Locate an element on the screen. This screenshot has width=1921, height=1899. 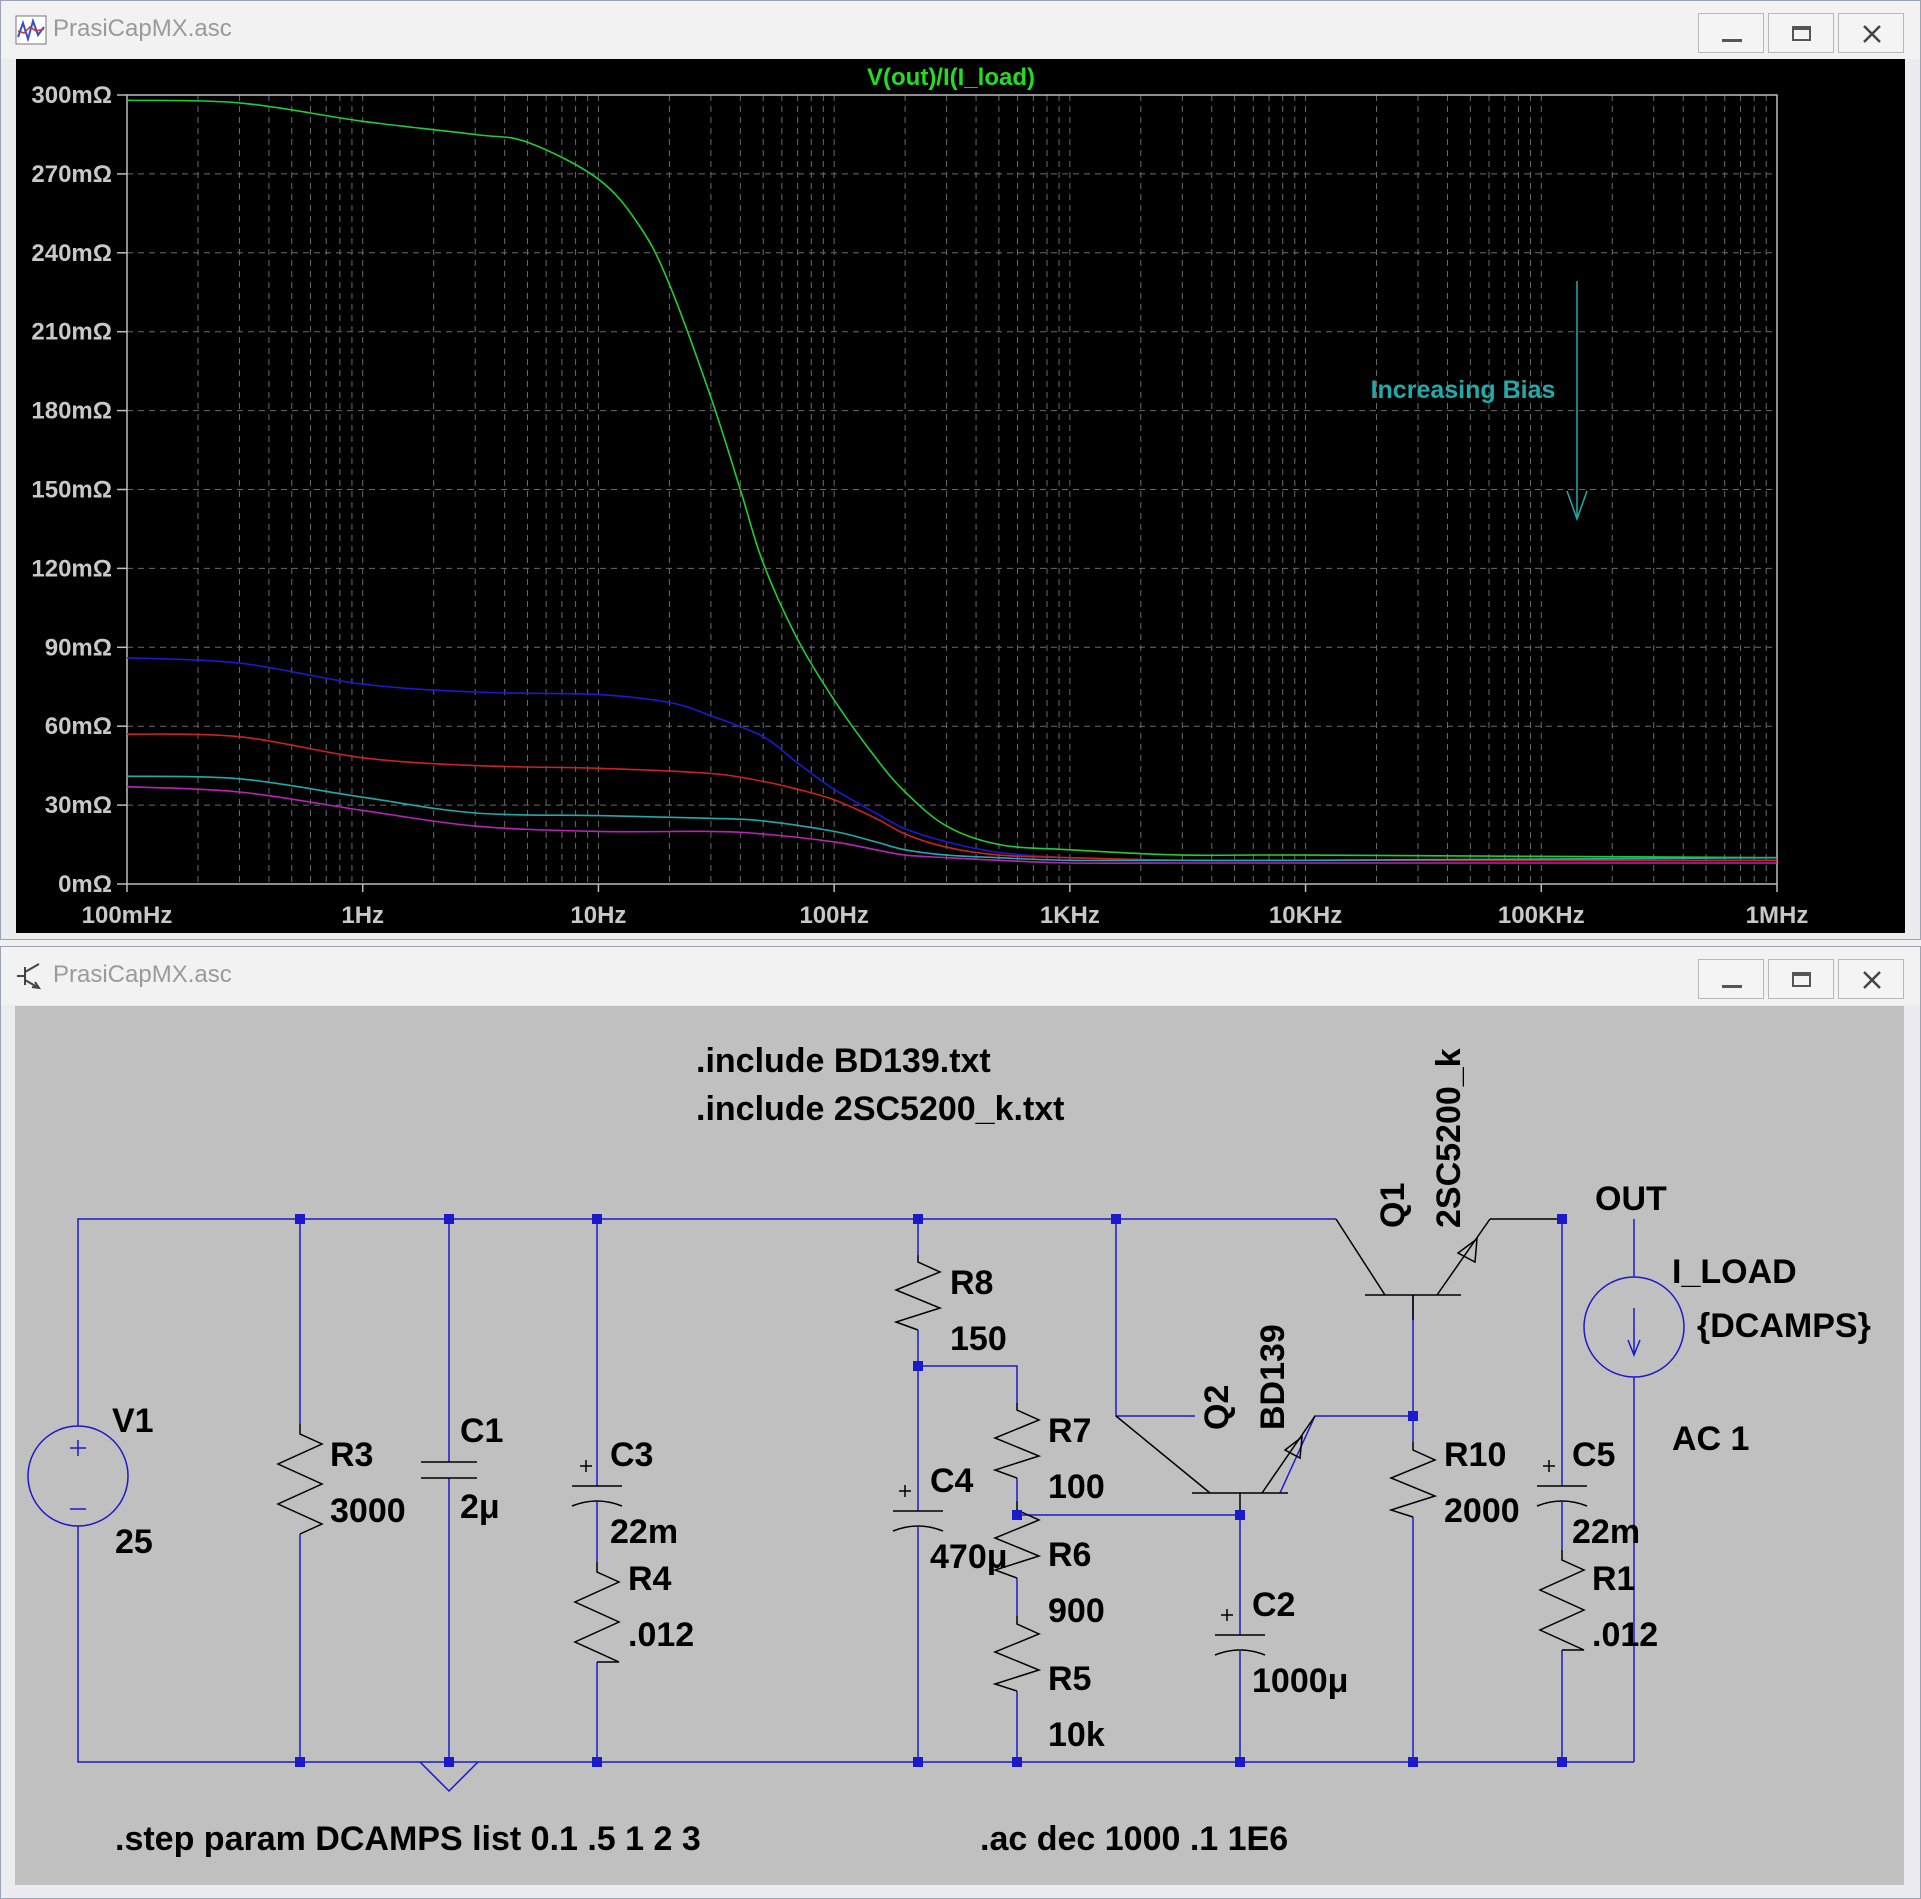
y-tick-label: 150mΩ is located at coordinates (71, 490).